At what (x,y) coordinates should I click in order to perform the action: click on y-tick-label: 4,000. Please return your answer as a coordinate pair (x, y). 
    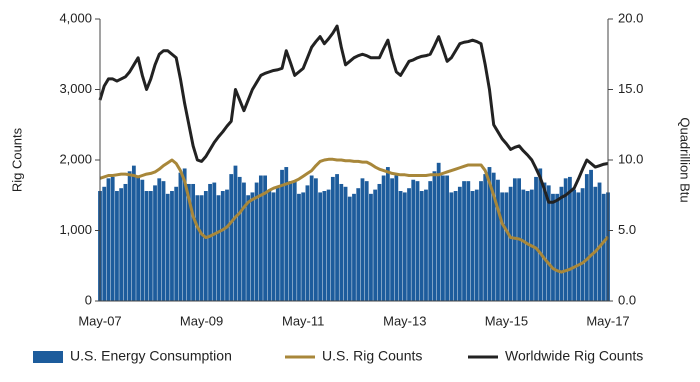
    Looking at the image, I should click on (75, 17).